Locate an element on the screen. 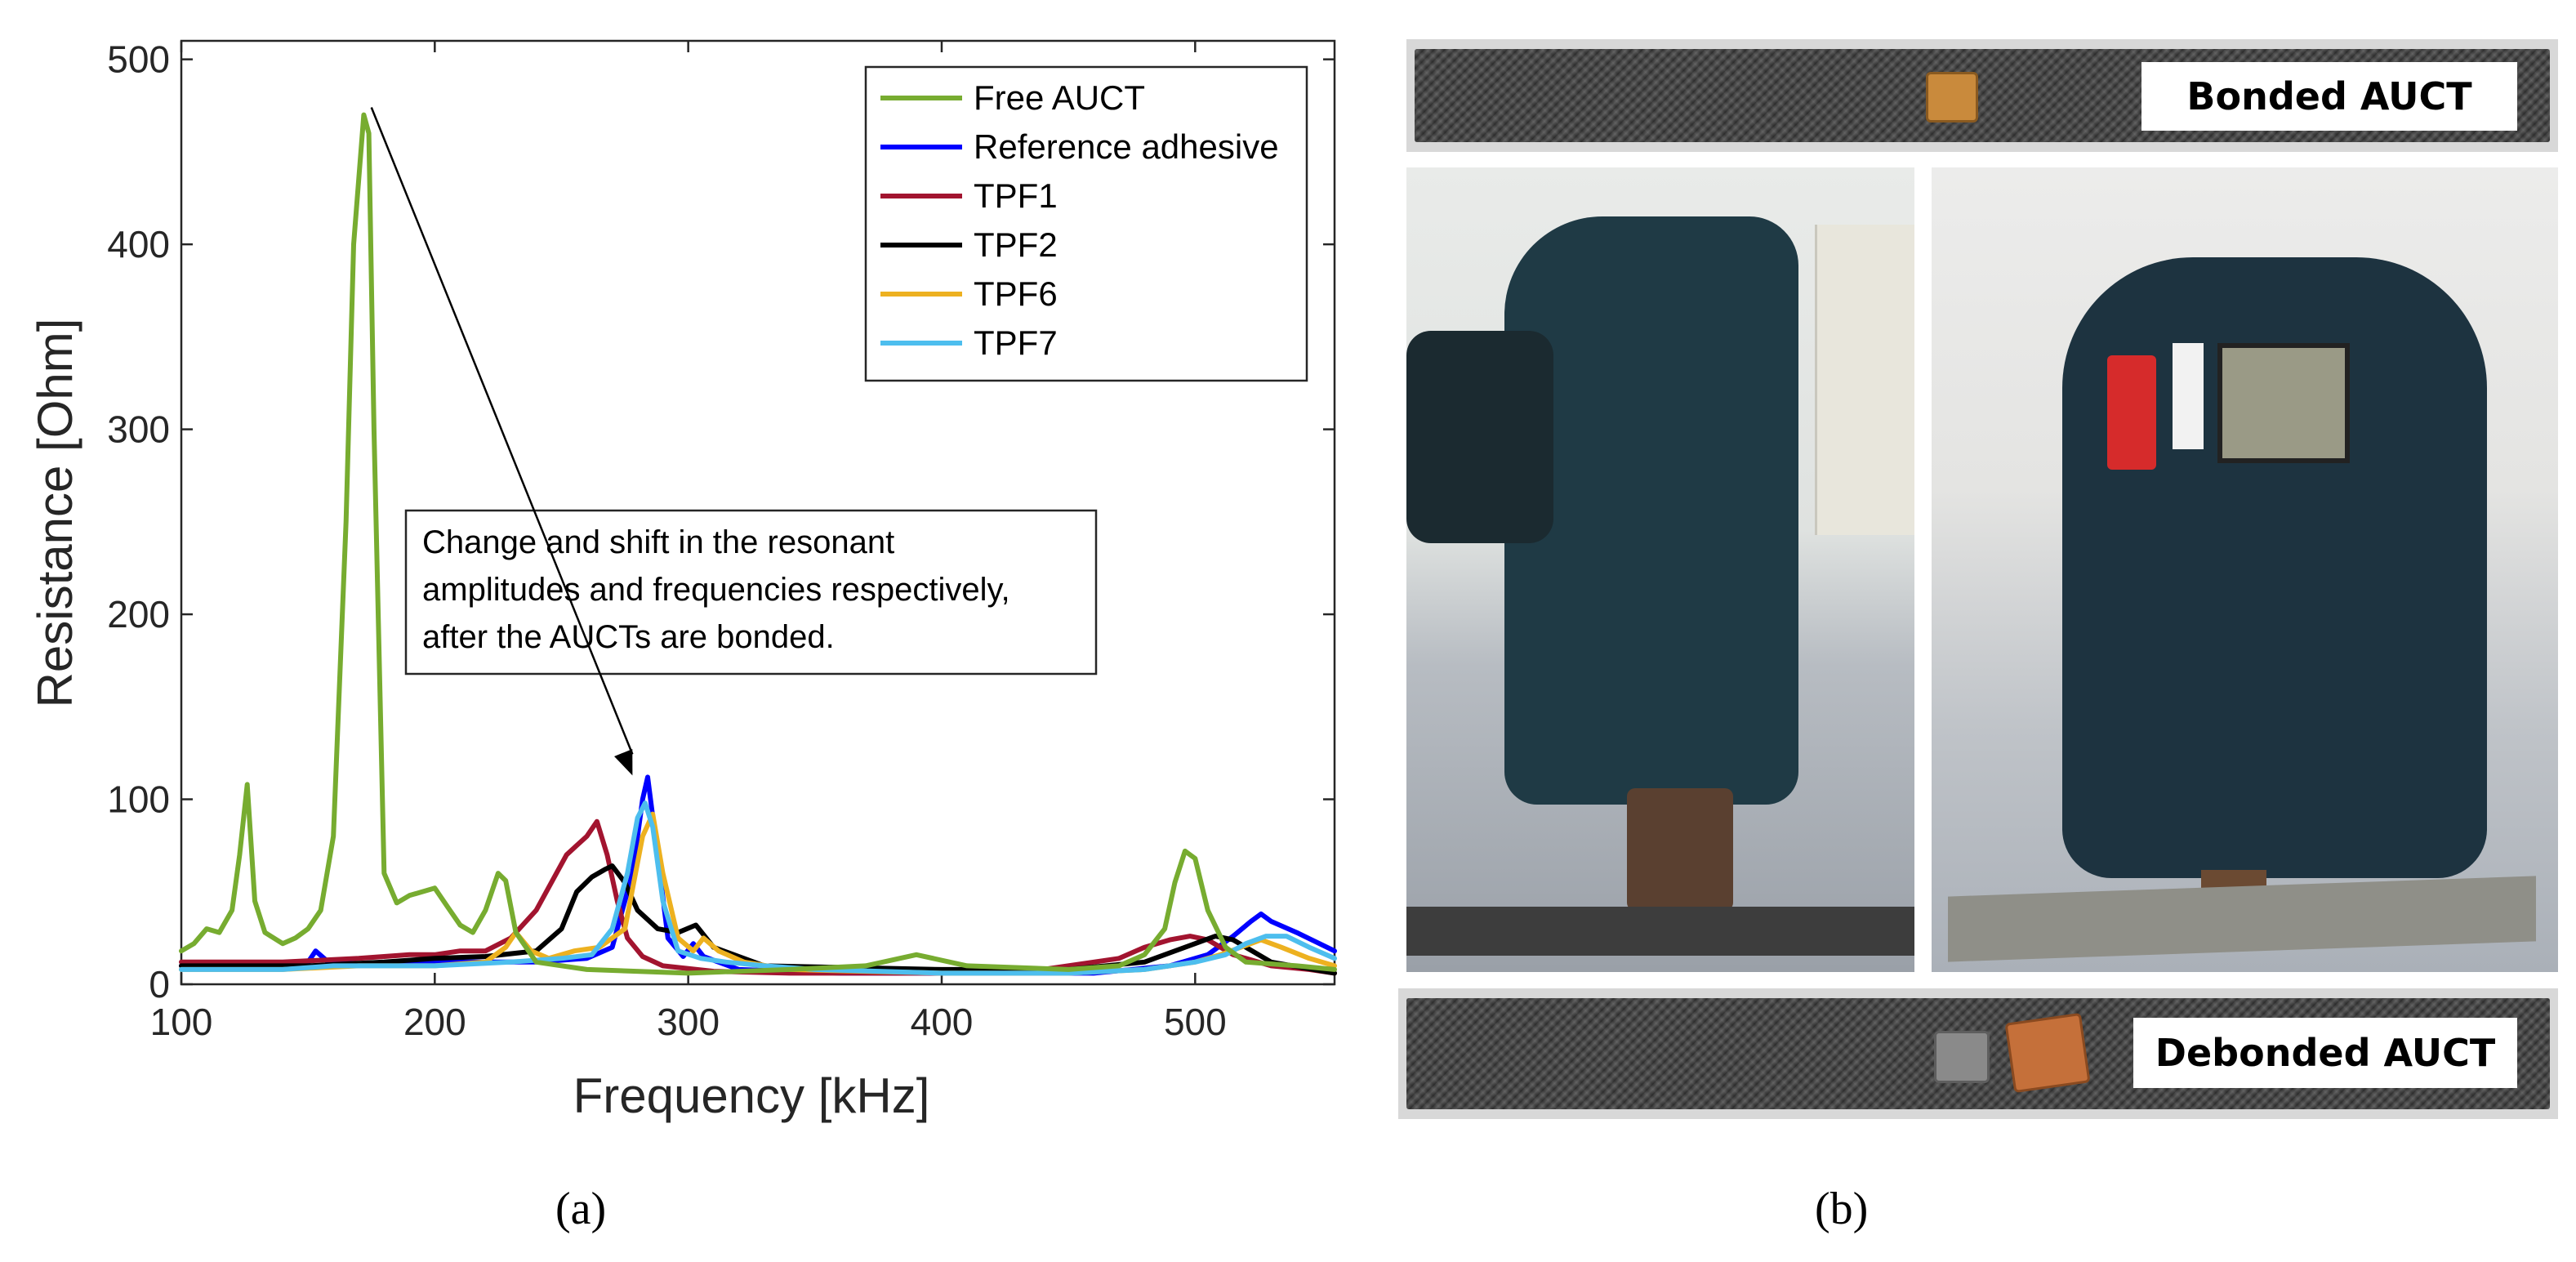 This screenshot has width=2576, height=1262. annotation-arrow-line is located at coordinates (502, 431).